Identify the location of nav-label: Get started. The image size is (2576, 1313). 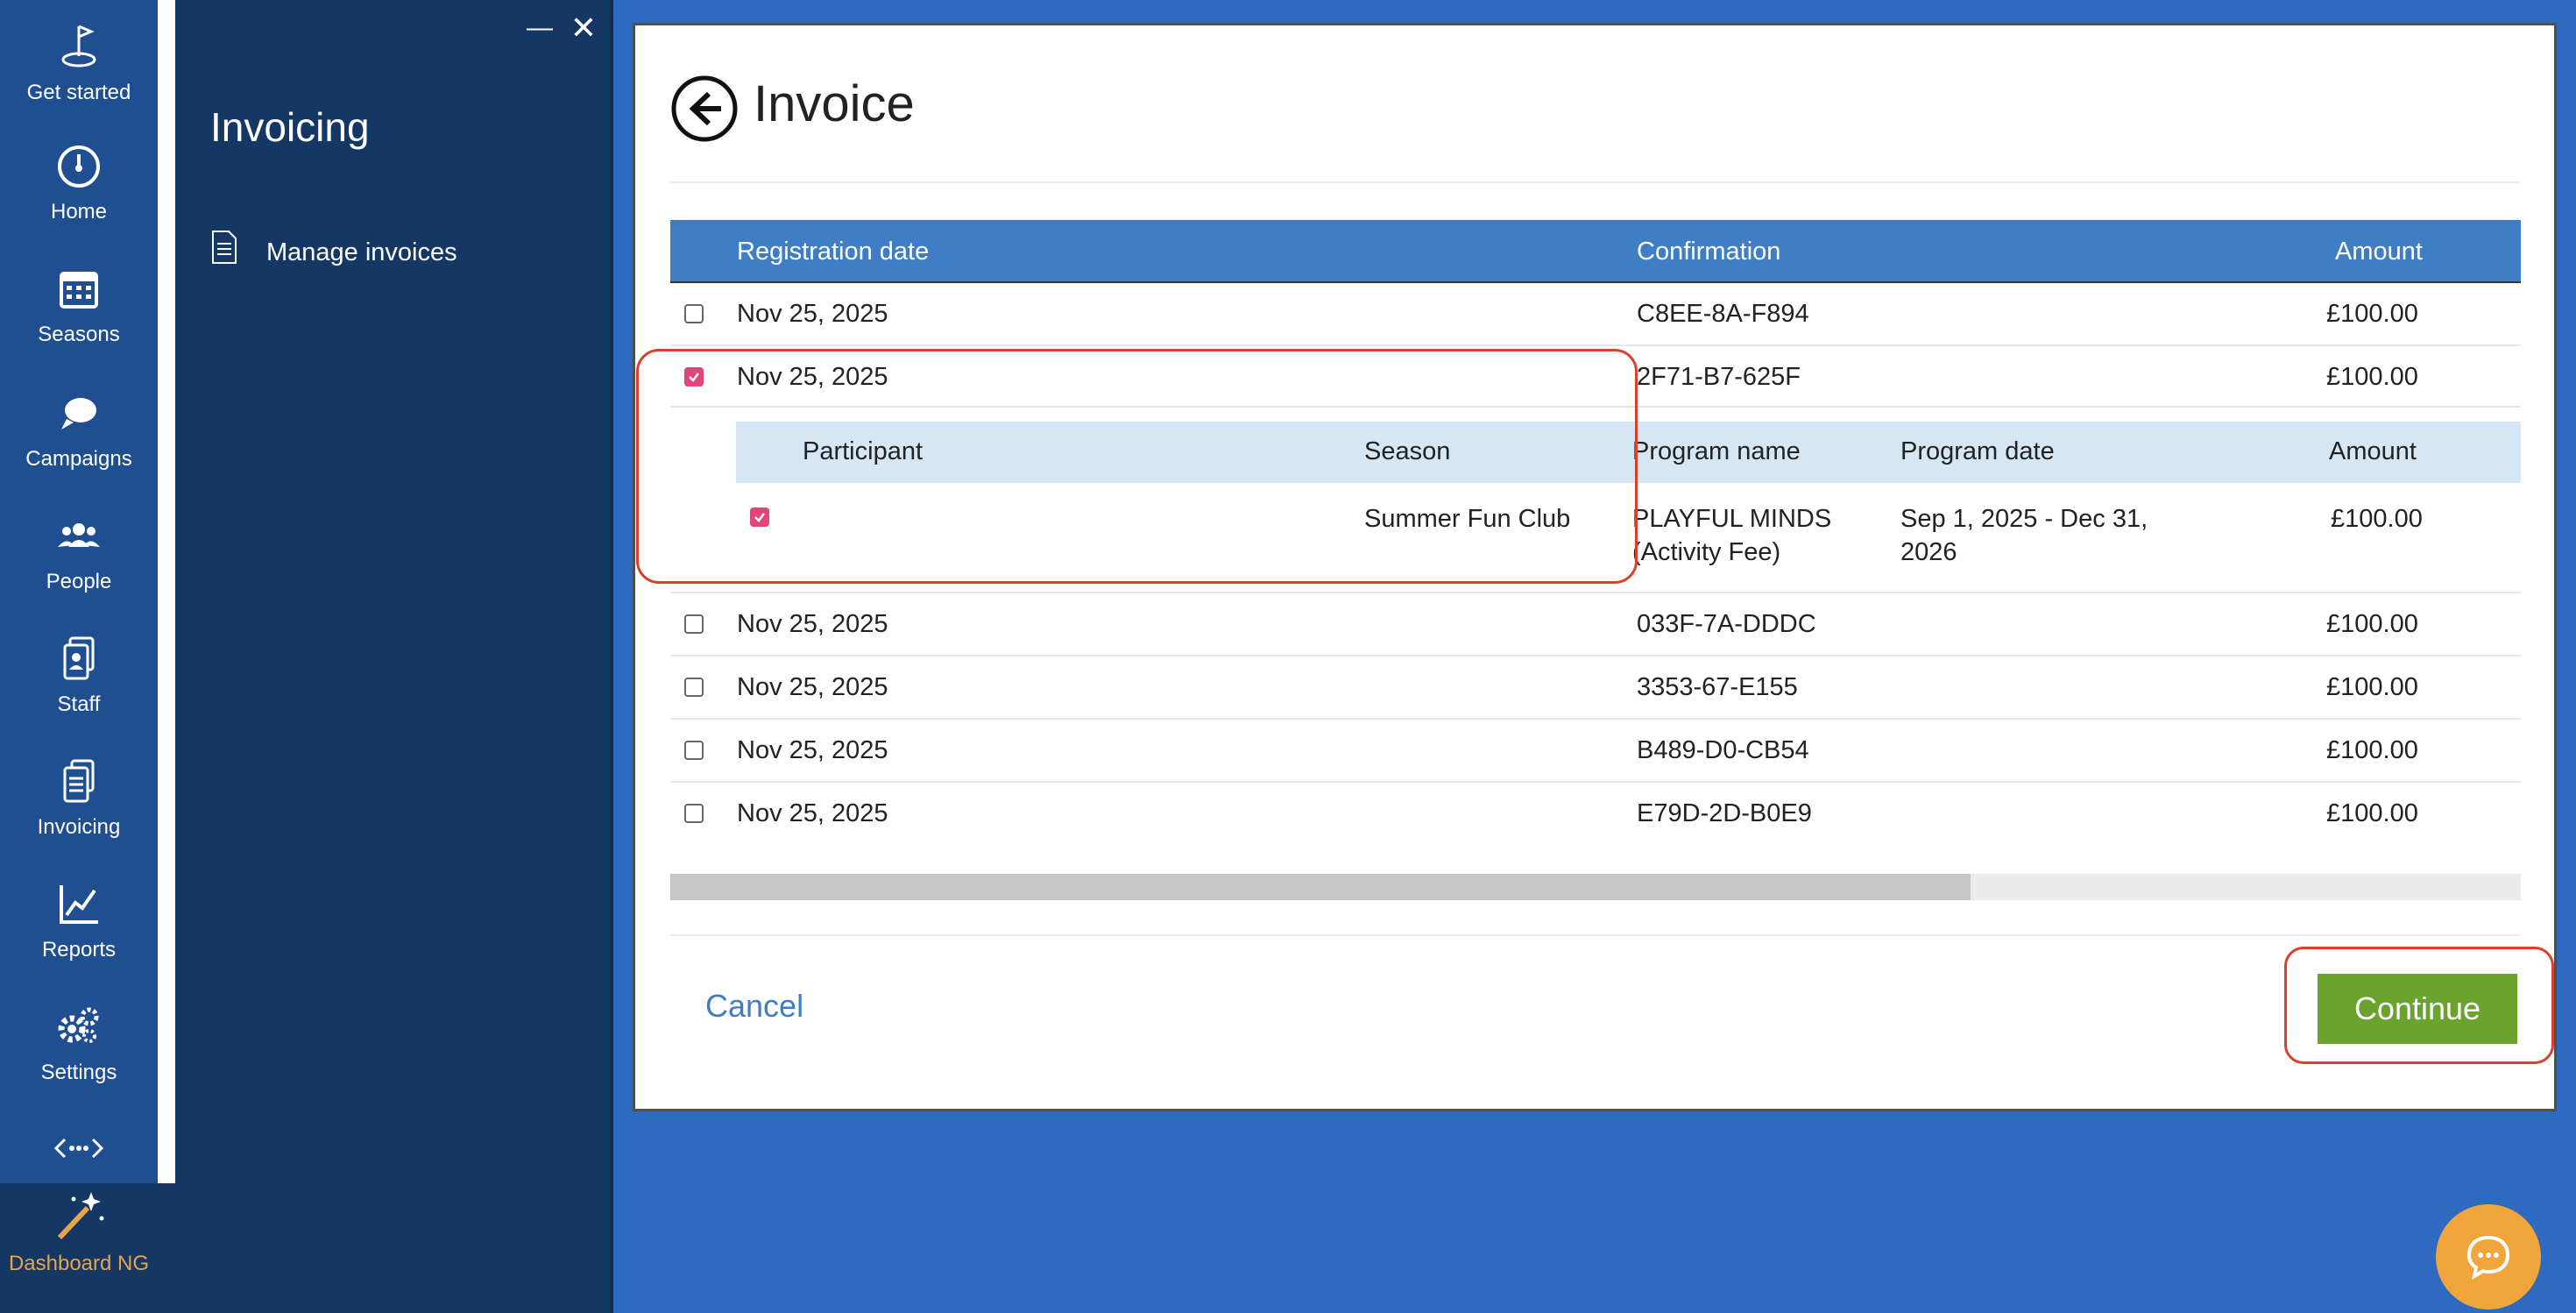
(78, 92).